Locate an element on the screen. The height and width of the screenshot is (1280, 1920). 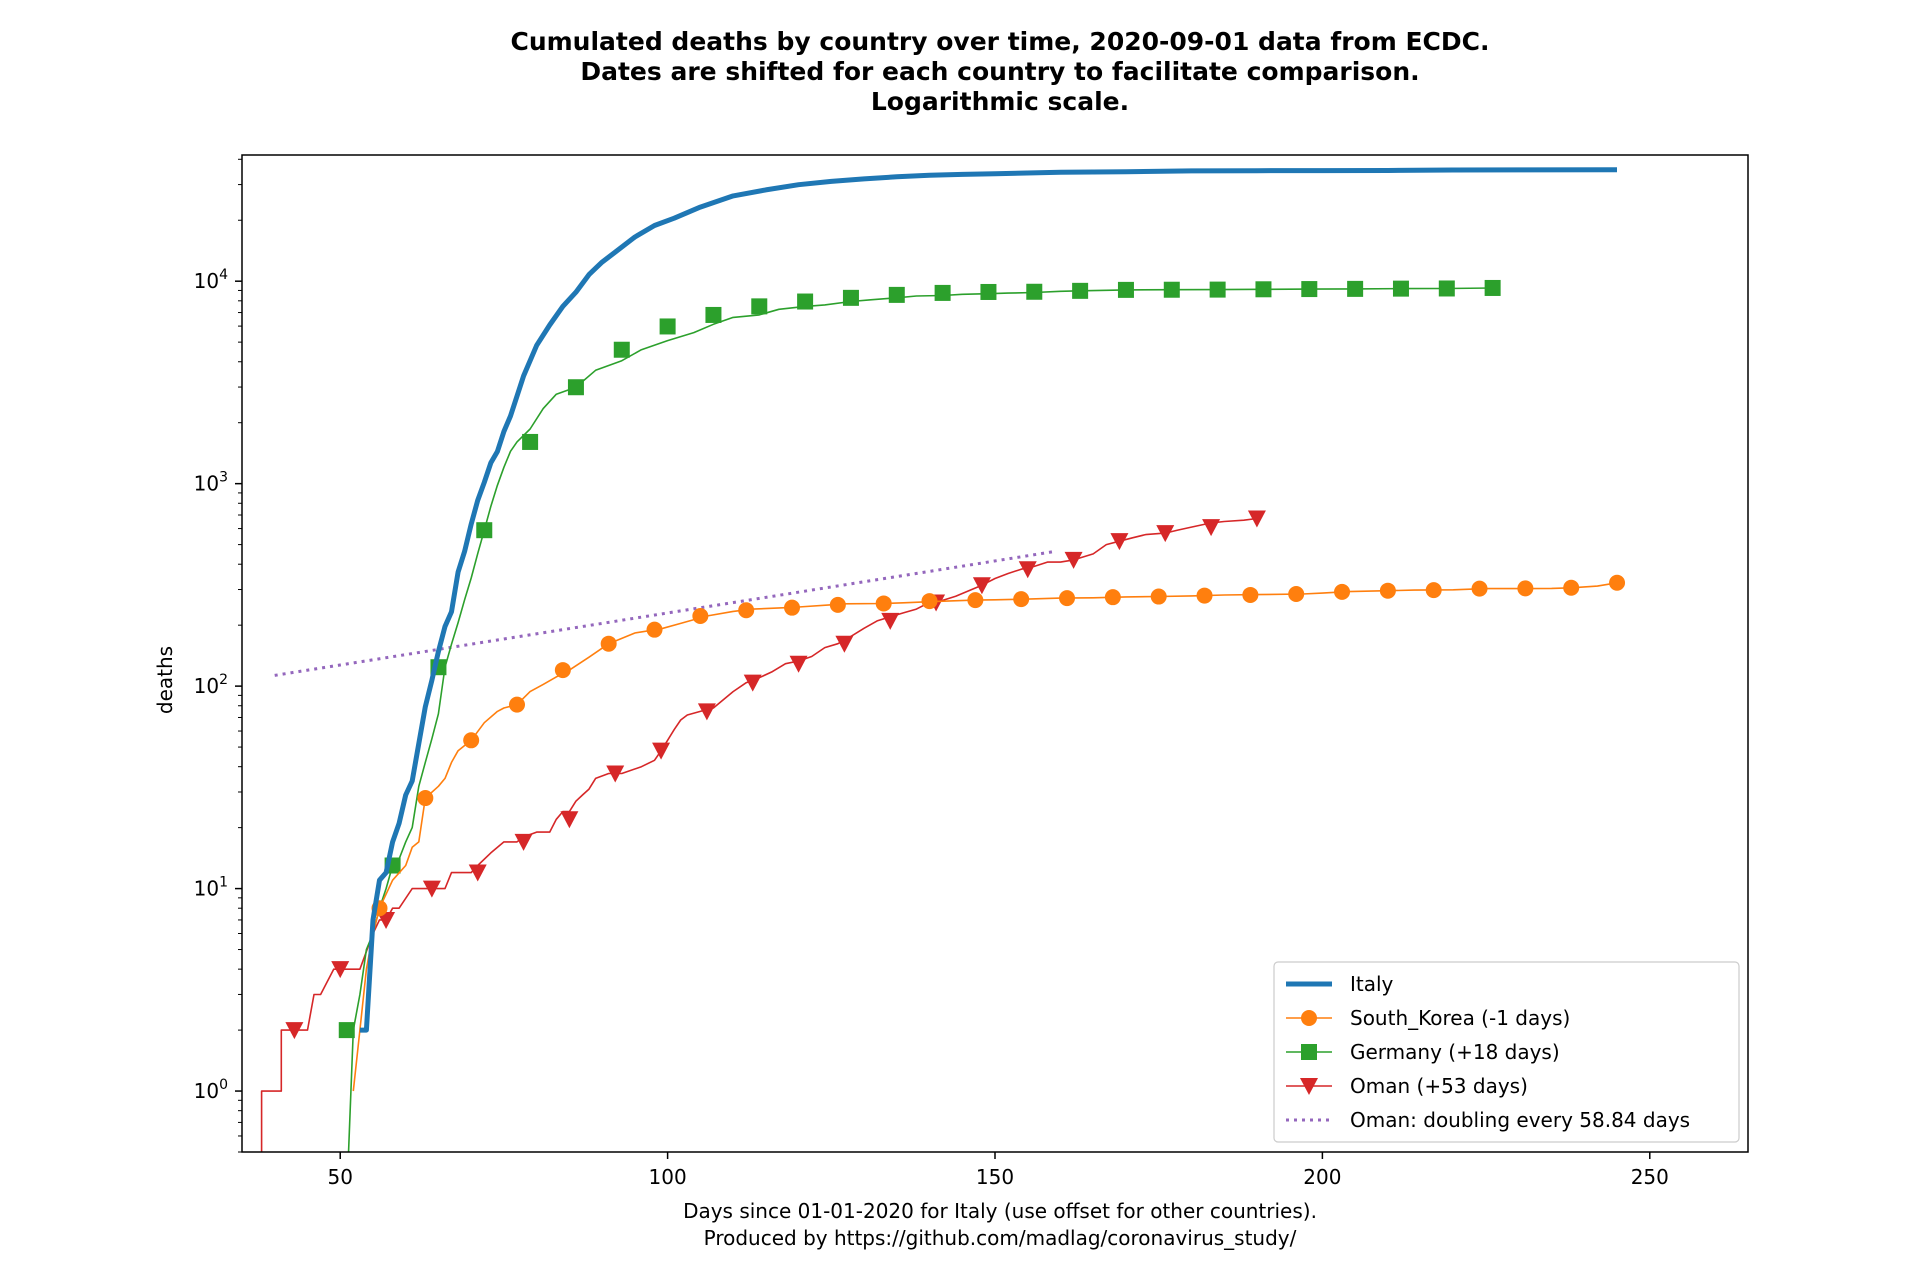
legend-label: Italy is located at coordinates (1372, 984).